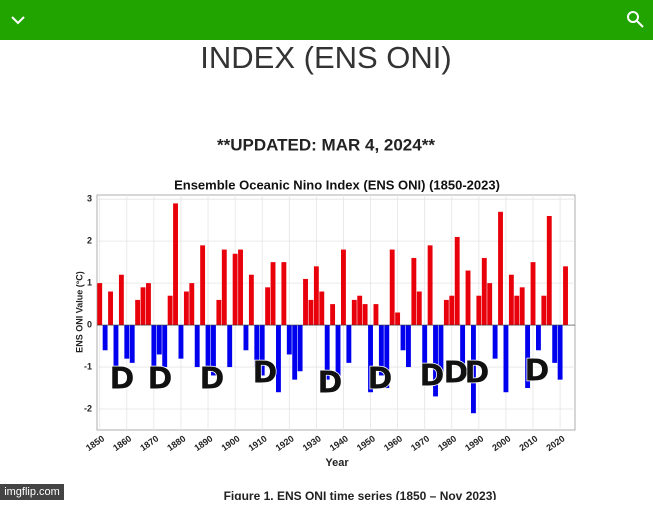  Describe the element at coordinates (326, 20) in the screenshot. I see `top-bar` at that location.